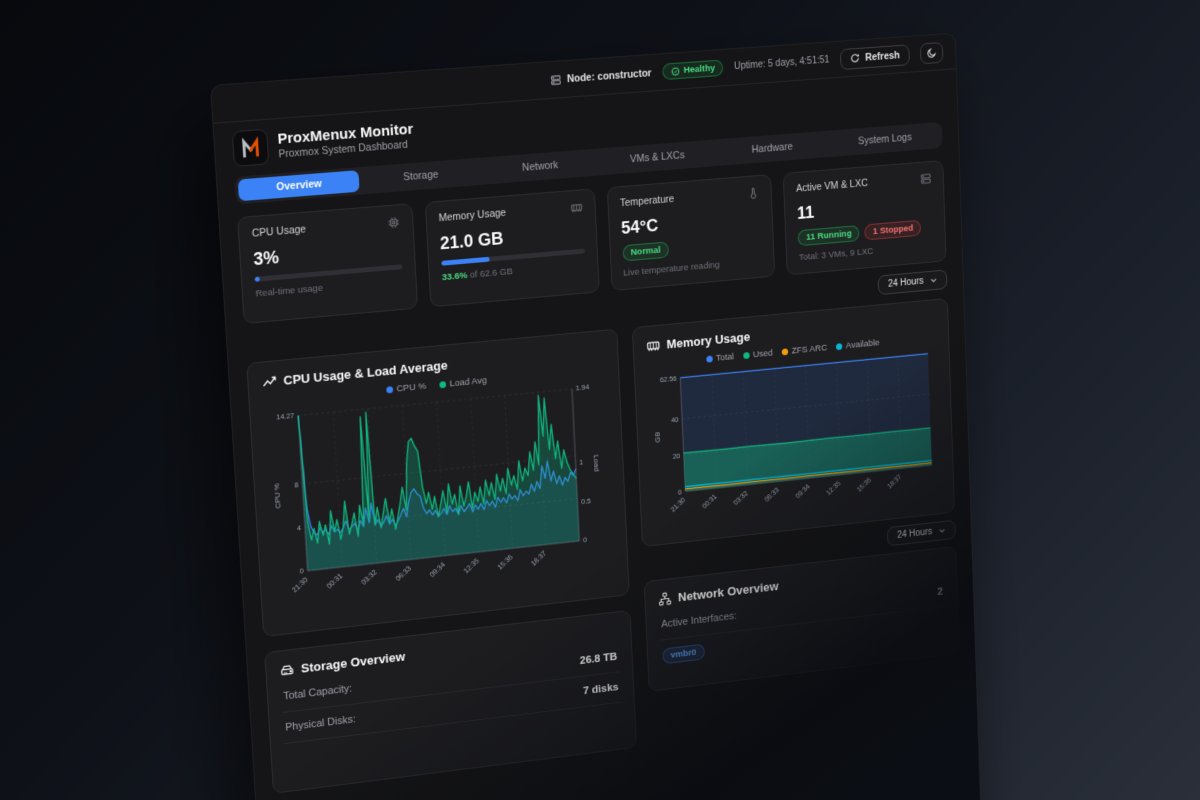  I want to click on theme-toggle-button, so click(931, 52).